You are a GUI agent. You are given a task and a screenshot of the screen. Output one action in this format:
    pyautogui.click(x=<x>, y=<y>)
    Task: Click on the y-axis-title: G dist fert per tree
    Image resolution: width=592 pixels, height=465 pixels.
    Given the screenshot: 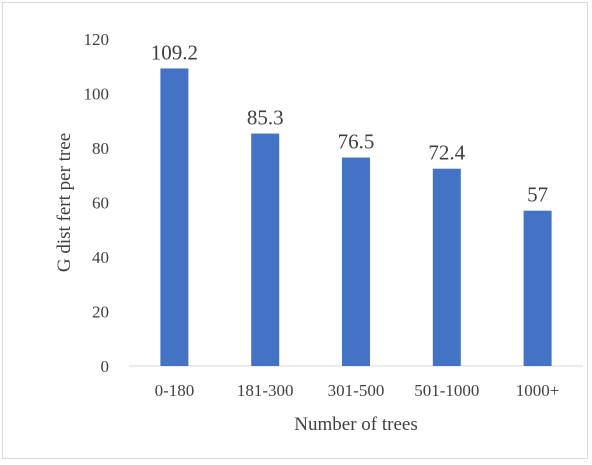 What is the action you would take?
    pyautogui.click(x=64, y=202)
    